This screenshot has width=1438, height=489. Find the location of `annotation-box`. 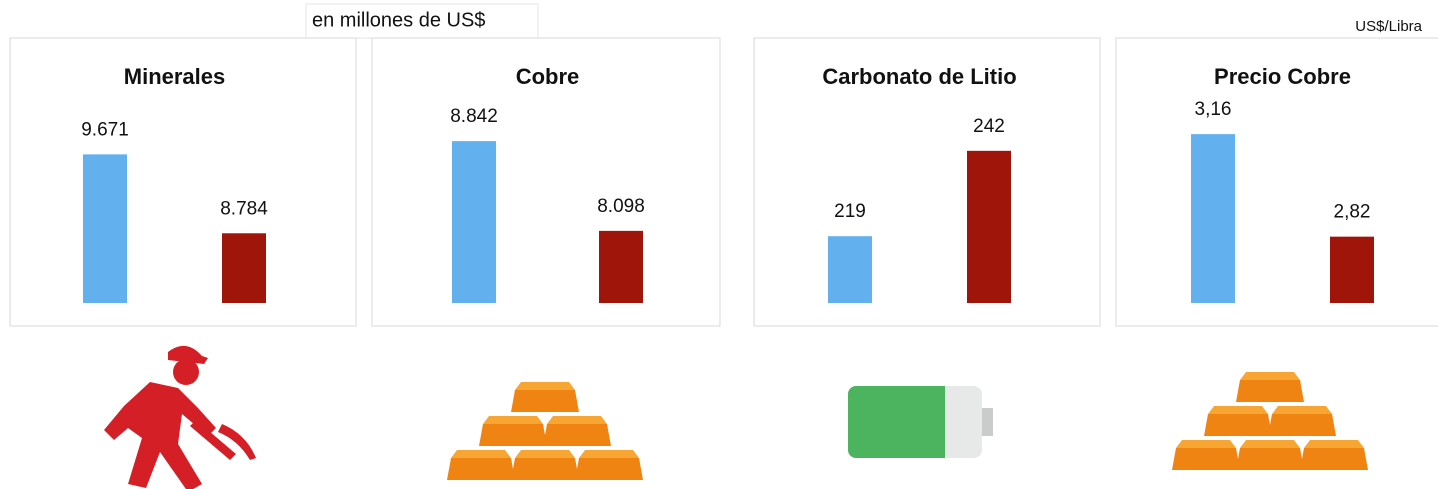

annotation-box is located at coordinates (422, 21).